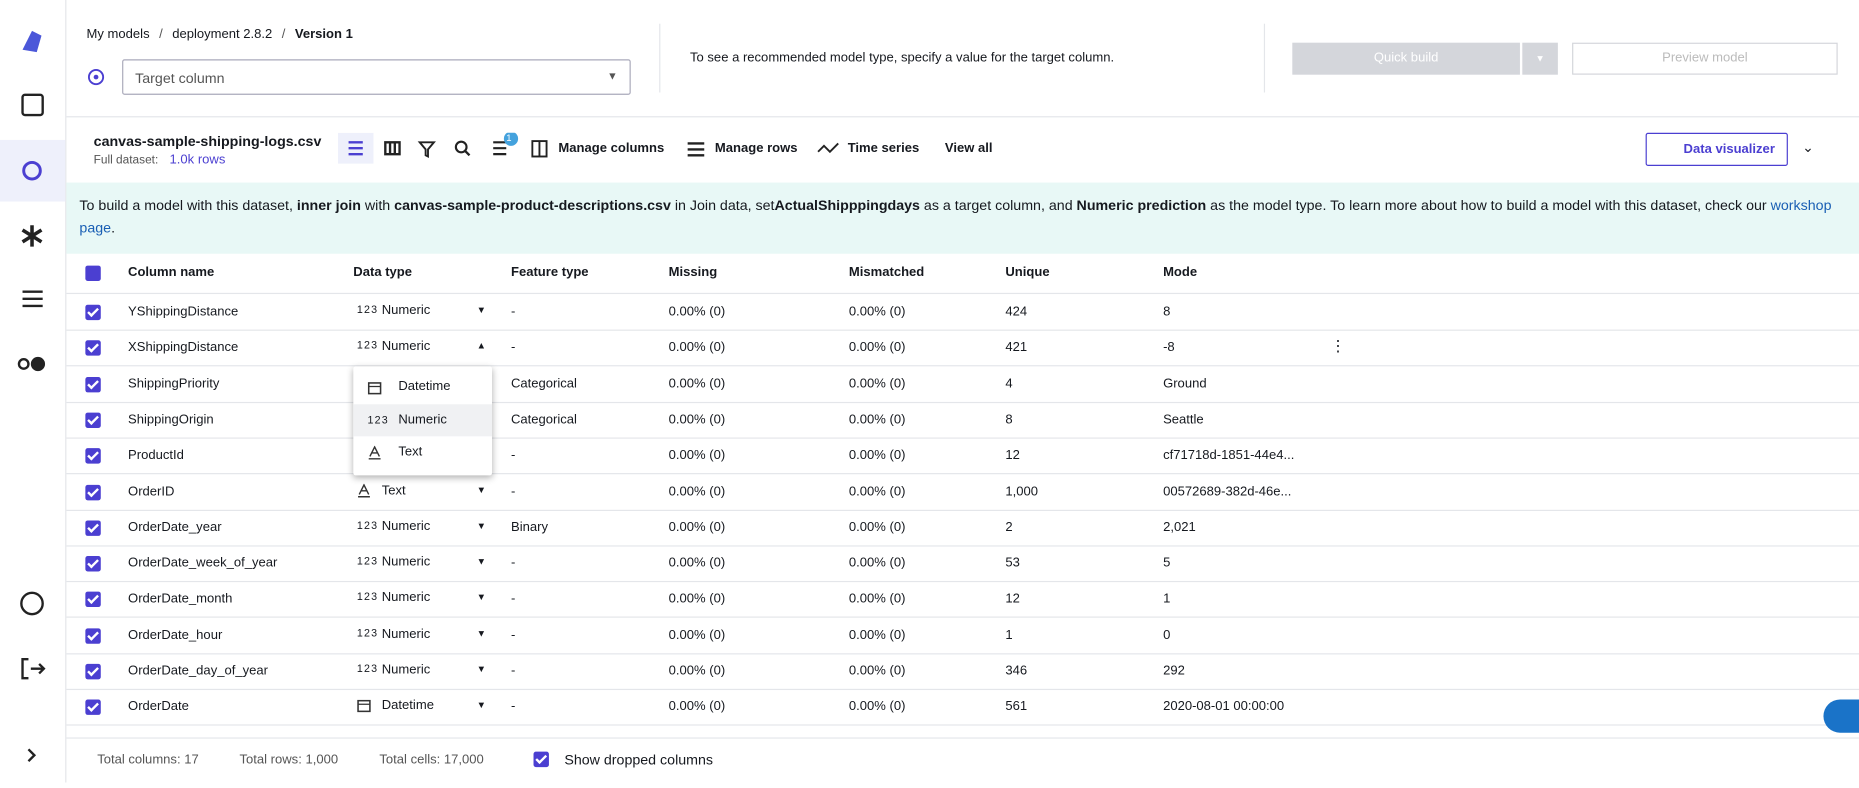  Describe the element at coordinates (1705, 59) in the screenshot. I see `preview-model: Preview model` at that location.